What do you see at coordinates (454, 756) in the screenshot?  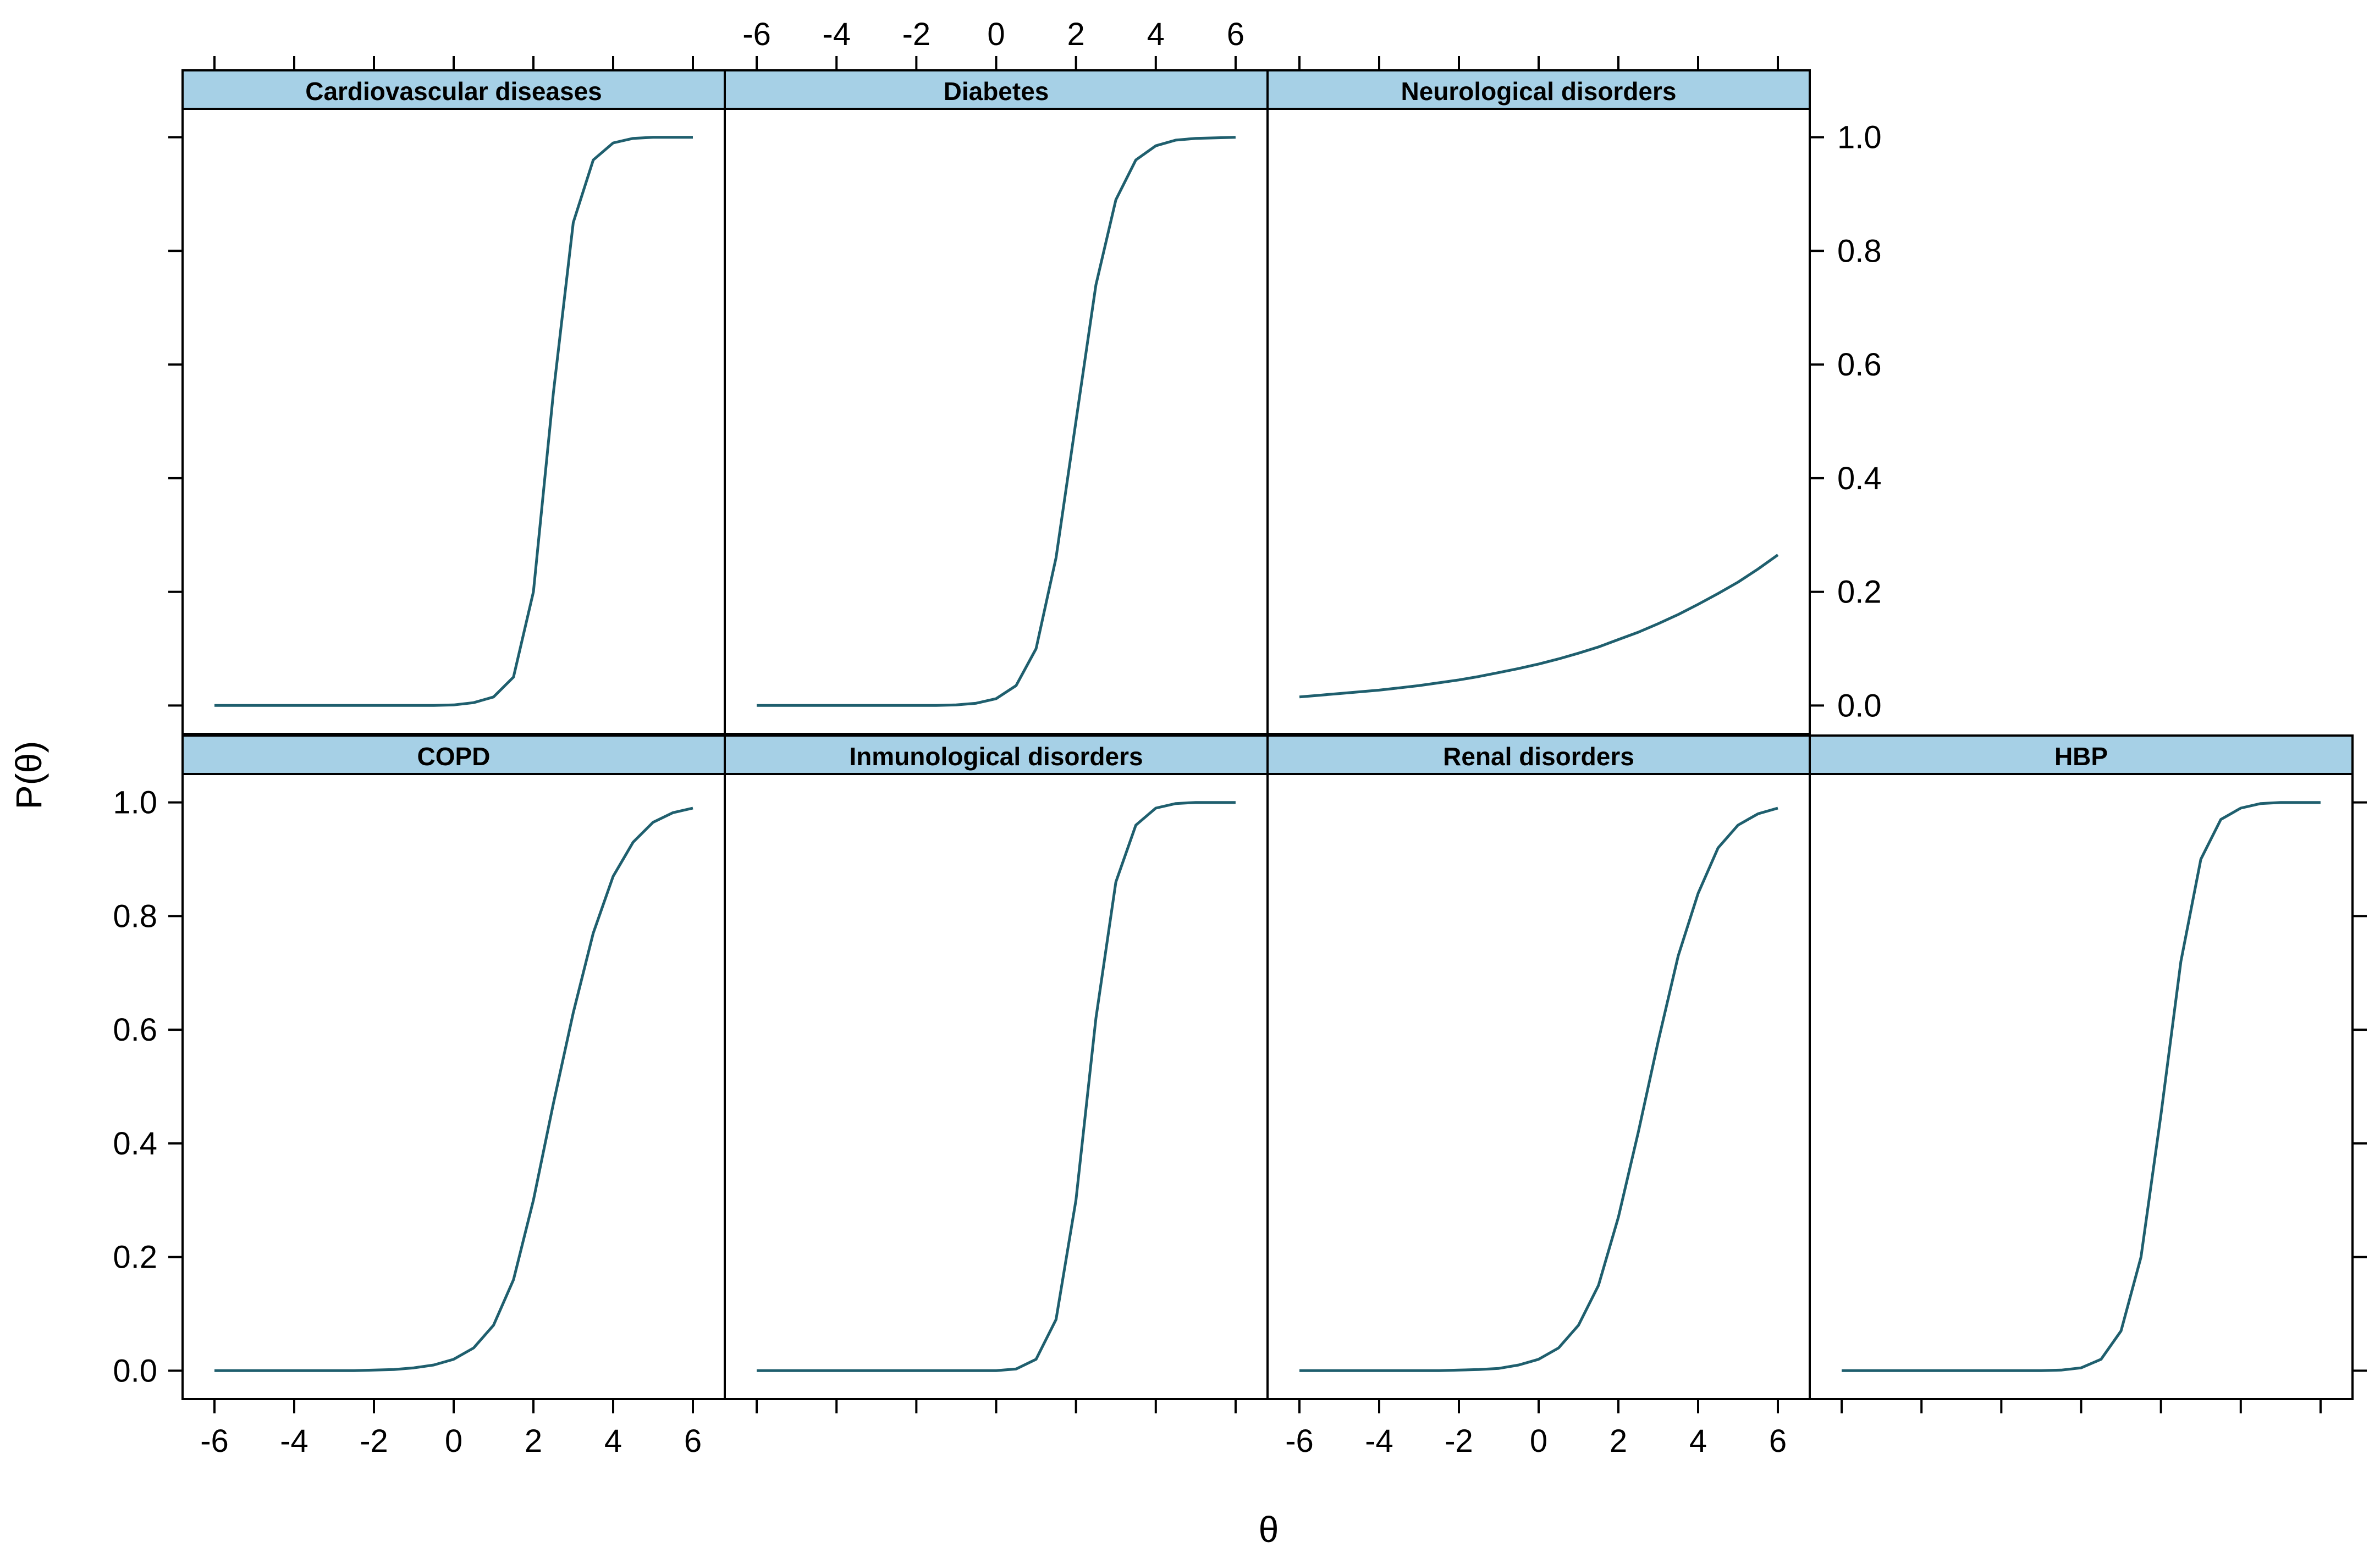 I see `strip-label: COPD` at bounding box center [454, 756].